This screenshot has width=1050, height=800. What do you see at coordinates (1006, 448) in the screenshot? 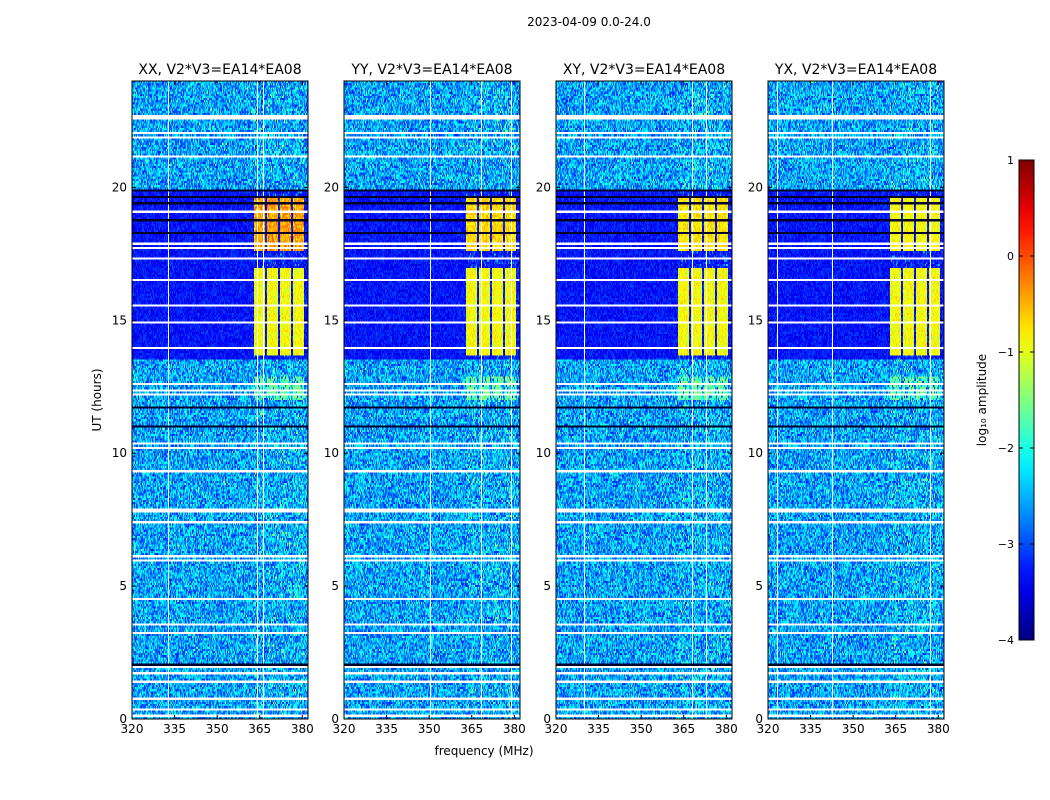
I see `colorbar-tick-label: −2` at bounding box center [1006, 448].